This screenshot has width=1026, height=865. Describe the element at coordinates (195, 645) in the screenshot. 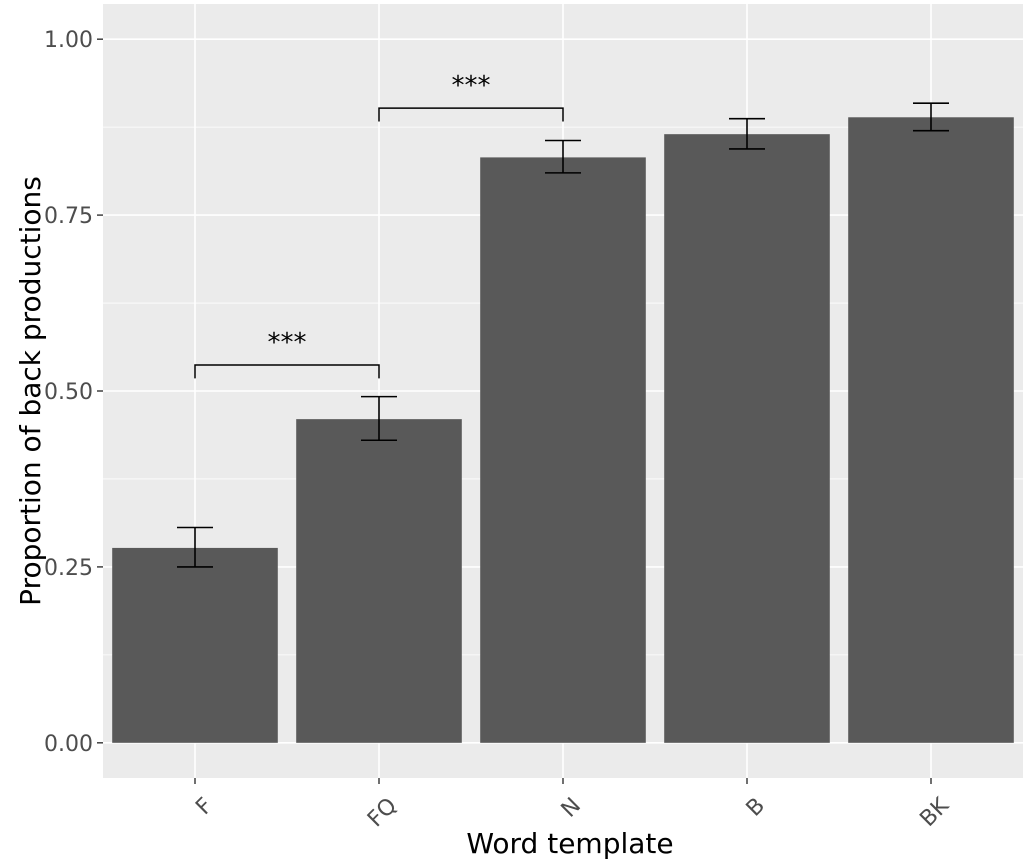

I see `bar-F` at that location.